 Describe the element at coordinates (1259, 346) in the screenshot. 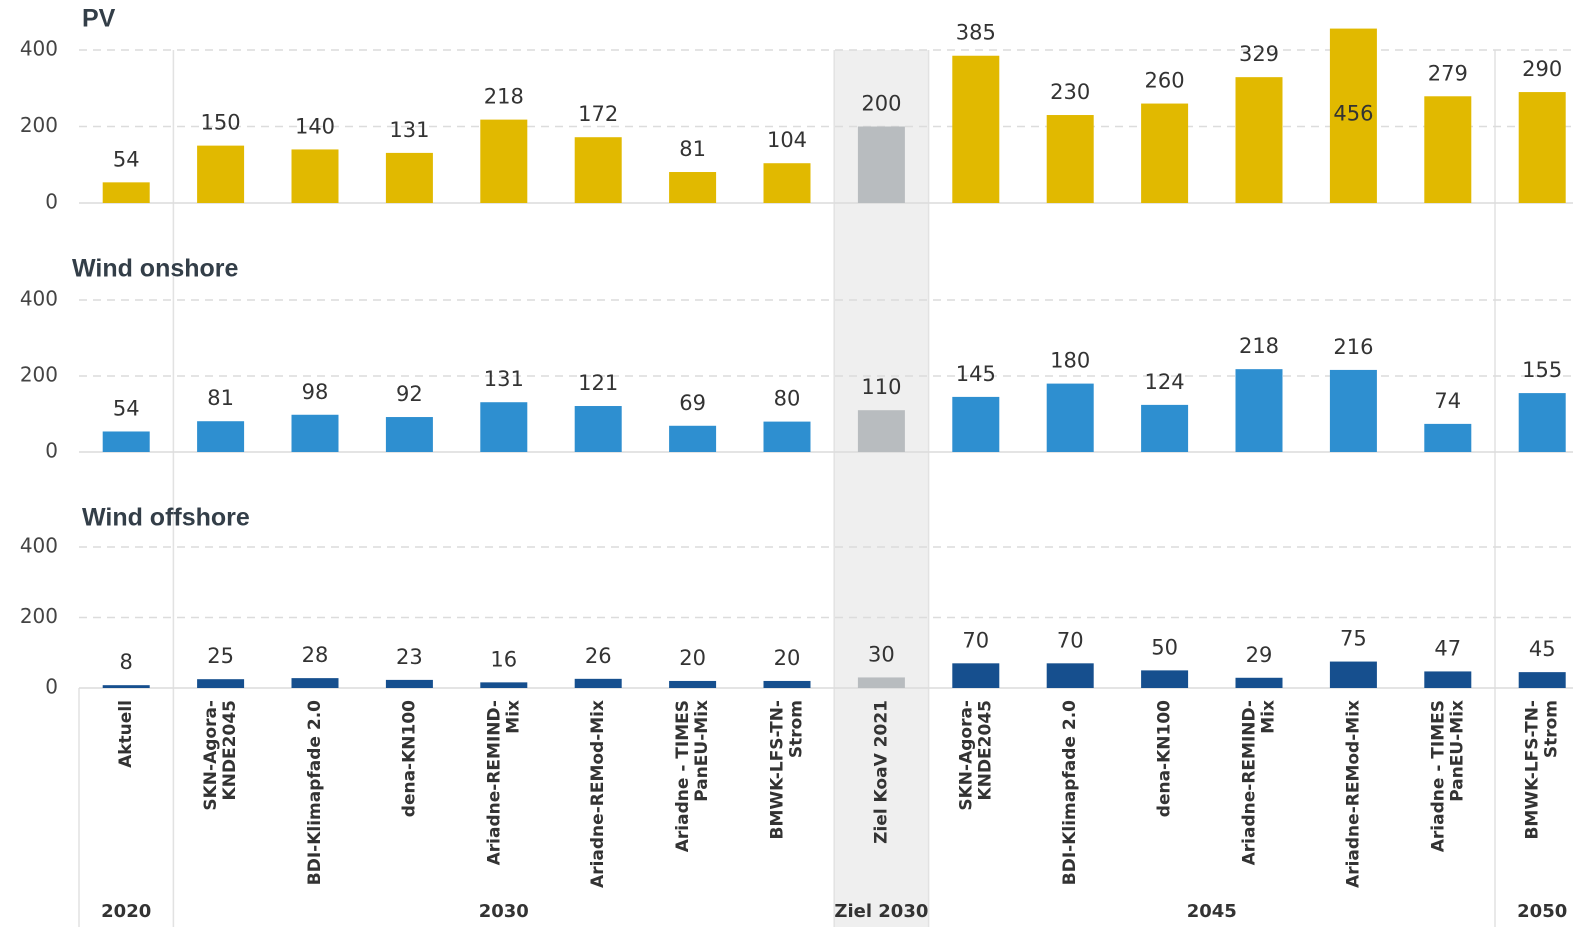

I see `value-label: 218` at that location.